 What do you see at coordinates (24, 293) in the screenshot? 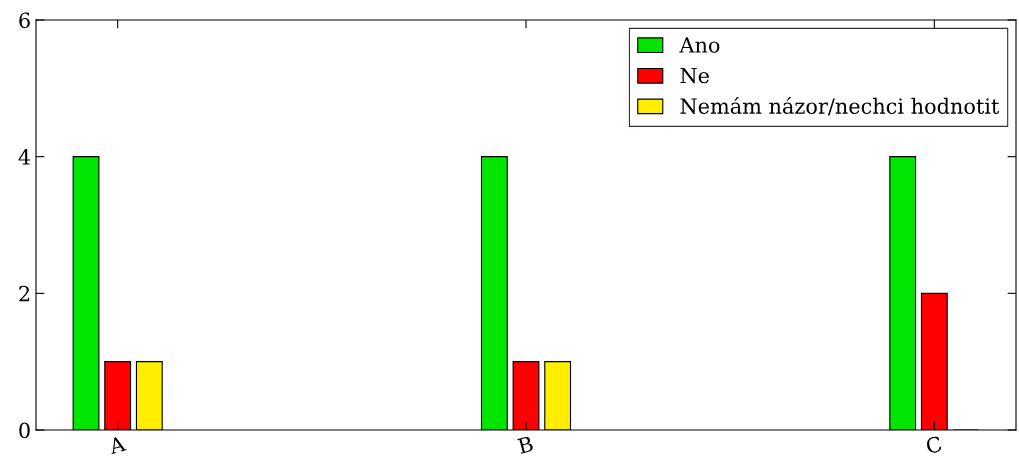
I see `y-tick-label: 2` at bounding box center [24, 293].